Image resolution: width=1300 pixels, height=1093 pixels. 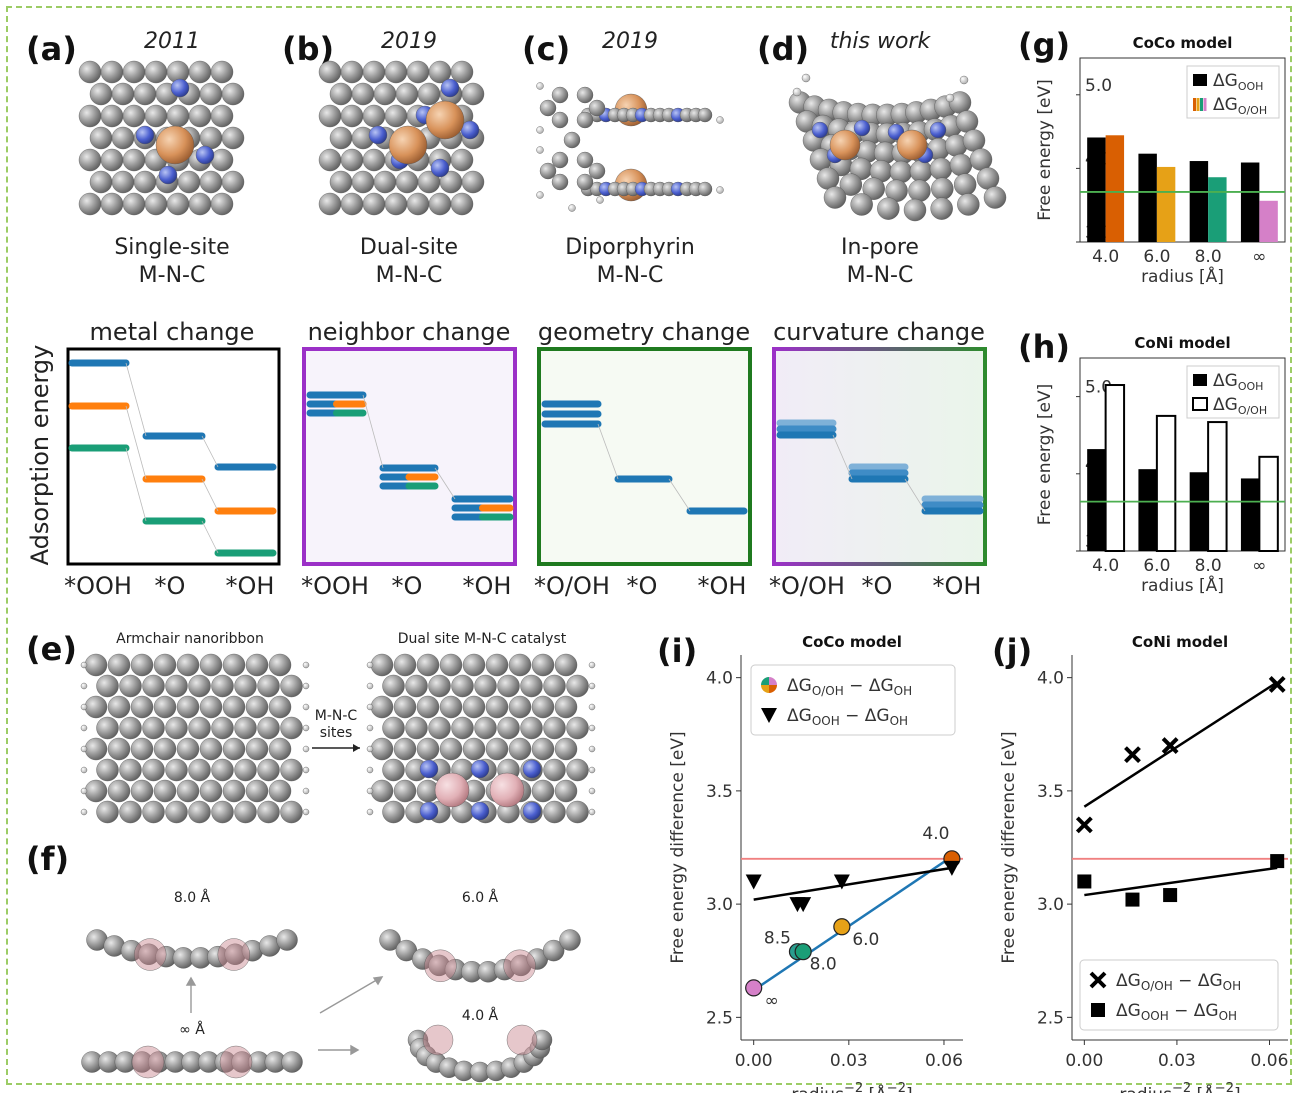 I want to click on y-tick-label: 2.5, so click(x=719, y=1018).